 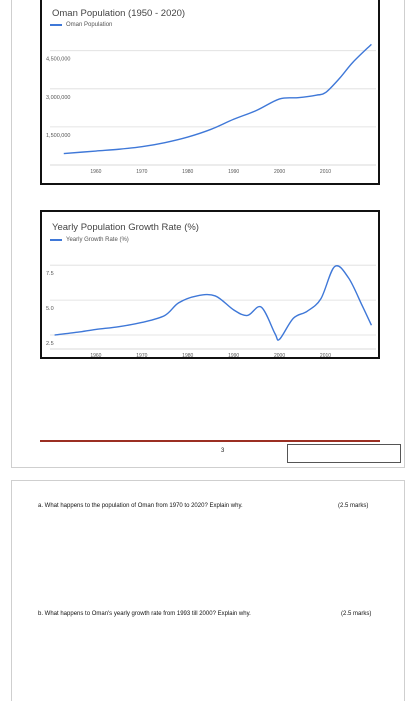 I want to click on y-tick-label: 7.5, so click(x=50, y=274).